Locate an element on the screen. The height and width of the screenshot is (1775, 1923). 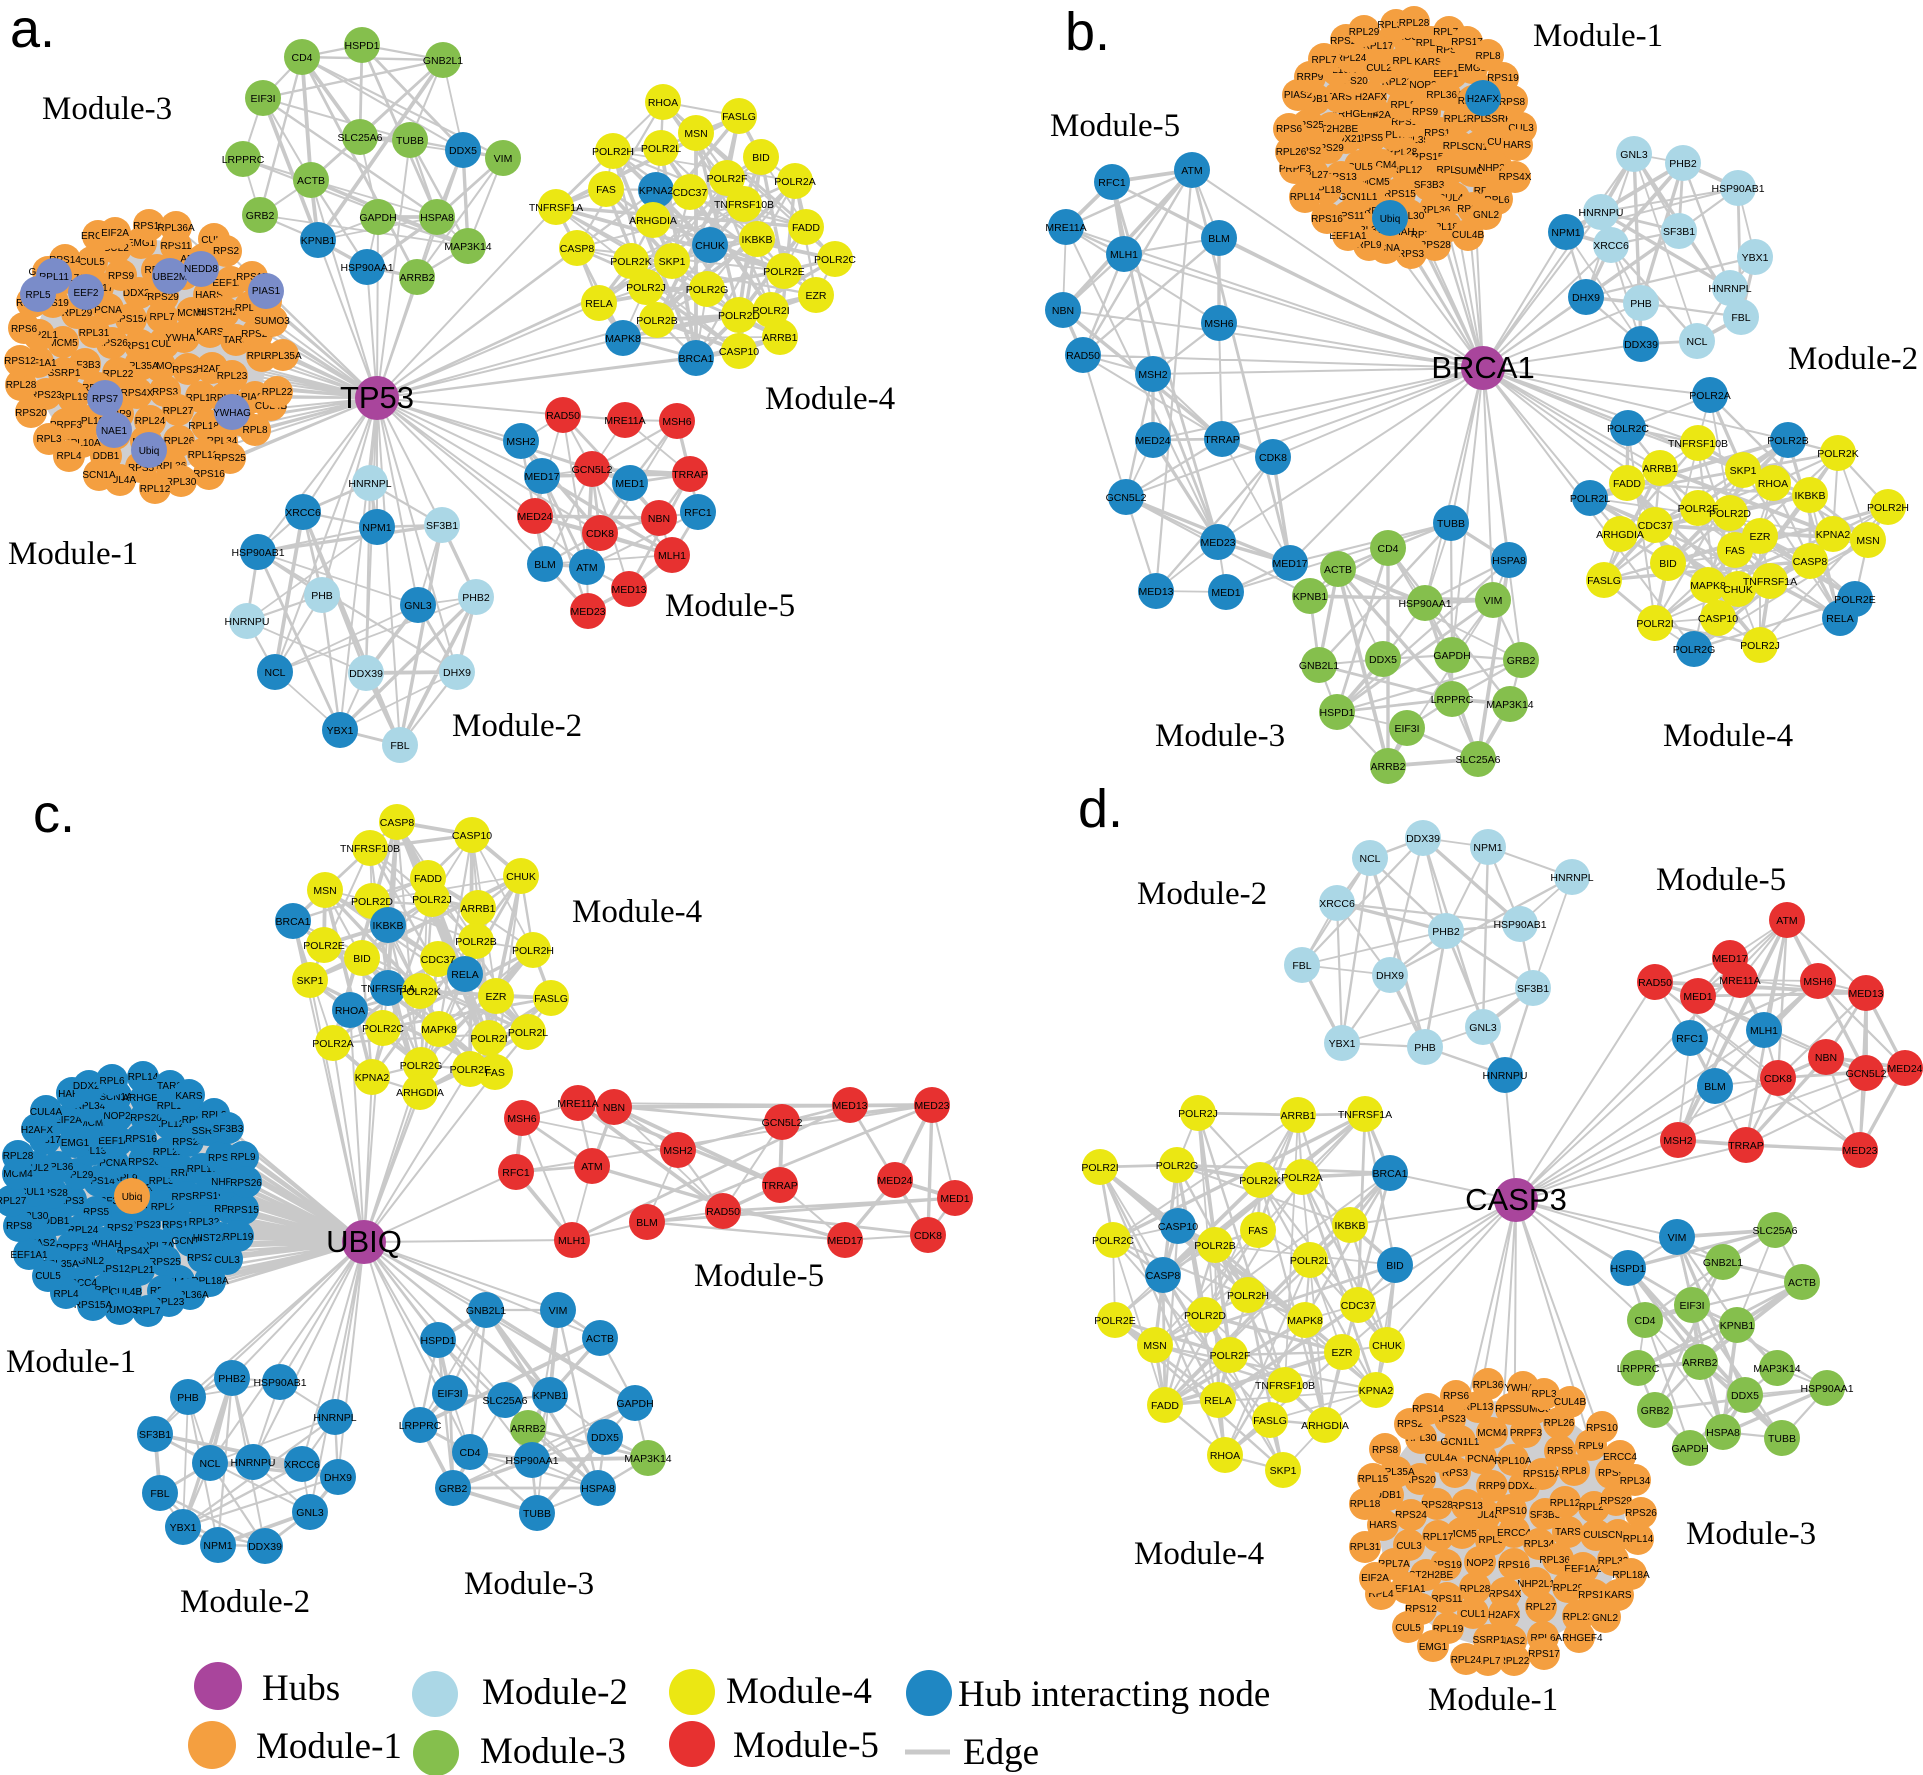
svg-text: MLH1 is located at coordinates (672, 556).